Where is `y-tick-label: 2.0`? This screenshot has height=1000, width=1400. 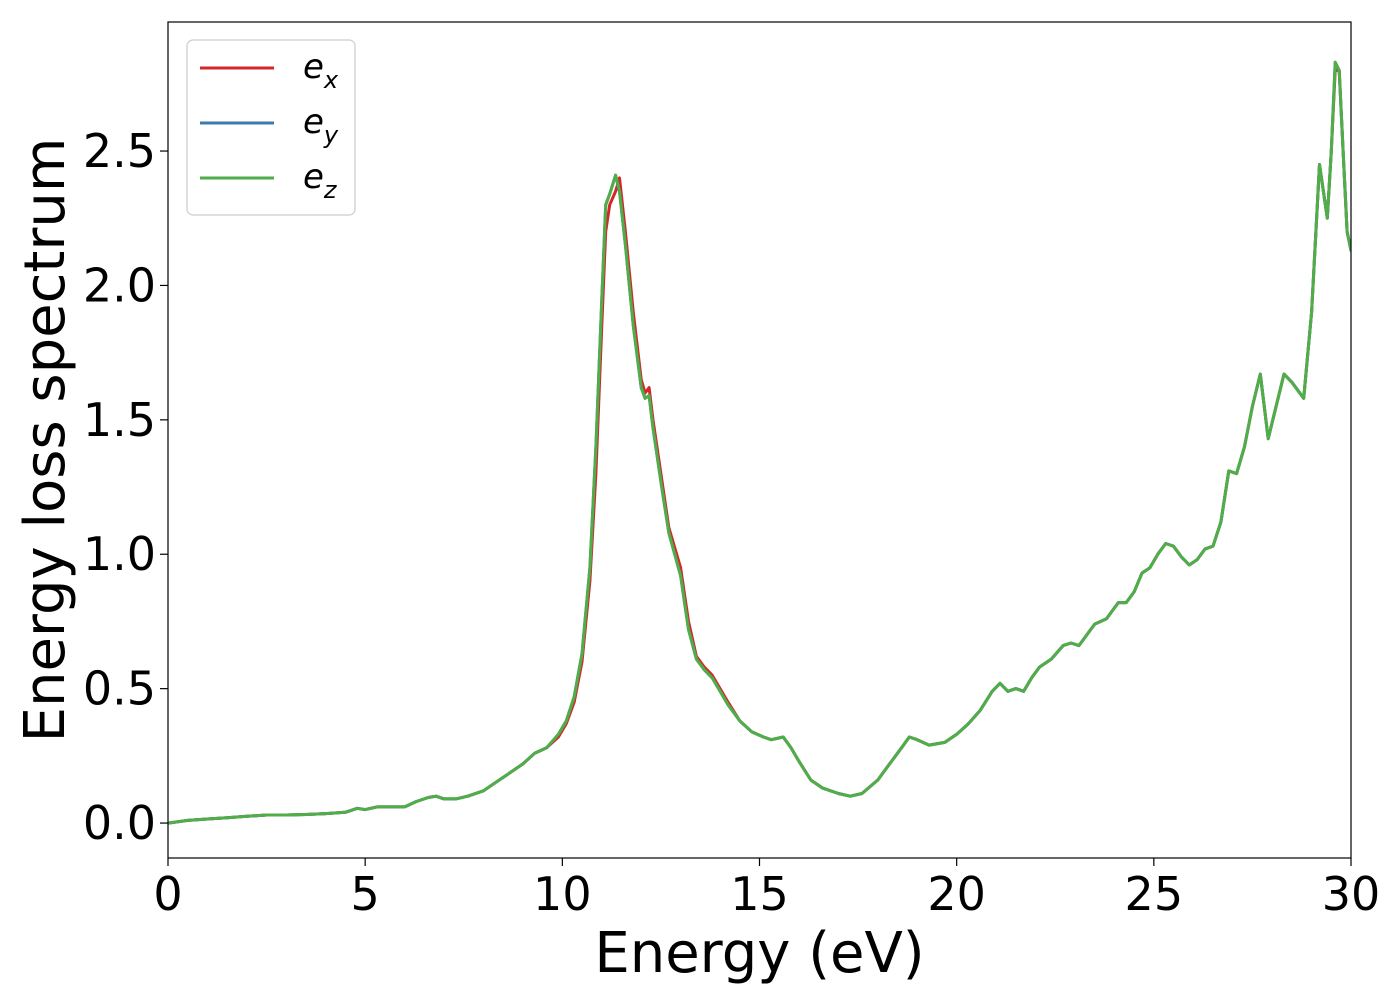
y-tick-label: 2.0 is located at coordinates (119, 285).